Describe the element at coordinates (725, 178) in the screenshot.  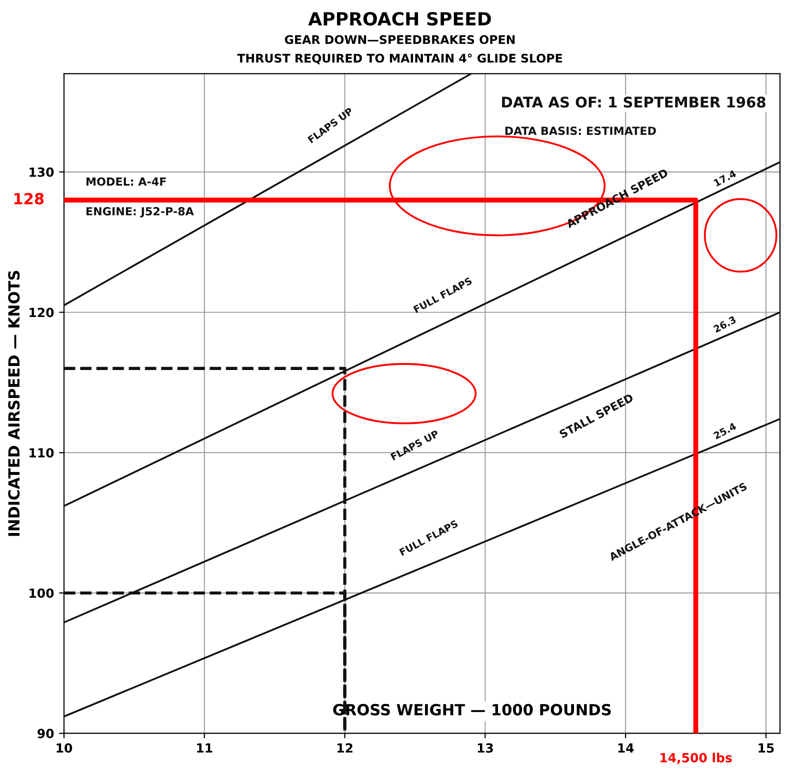
I see `annotation: 17.4` at that location.